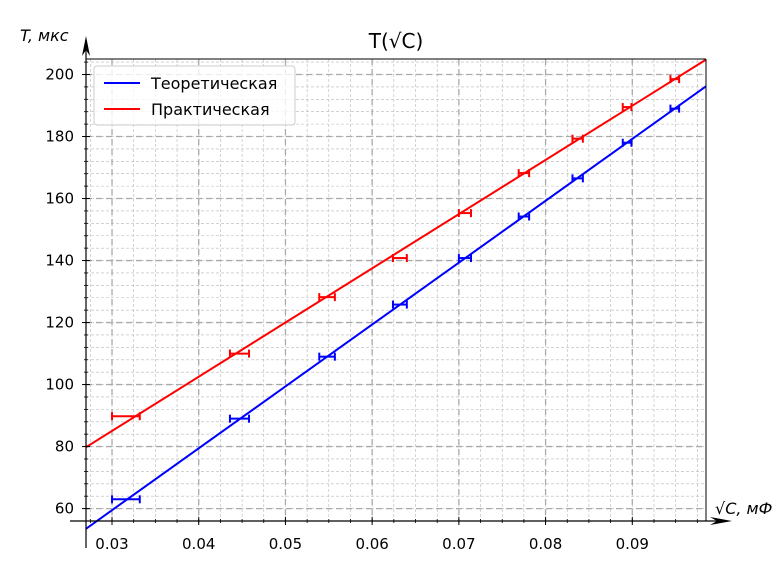 This screenshot has height=572, width=782. Describe the element at coordinates (632, 544) in the screenshot. I see `x-tick-label: 0.09` at that location.